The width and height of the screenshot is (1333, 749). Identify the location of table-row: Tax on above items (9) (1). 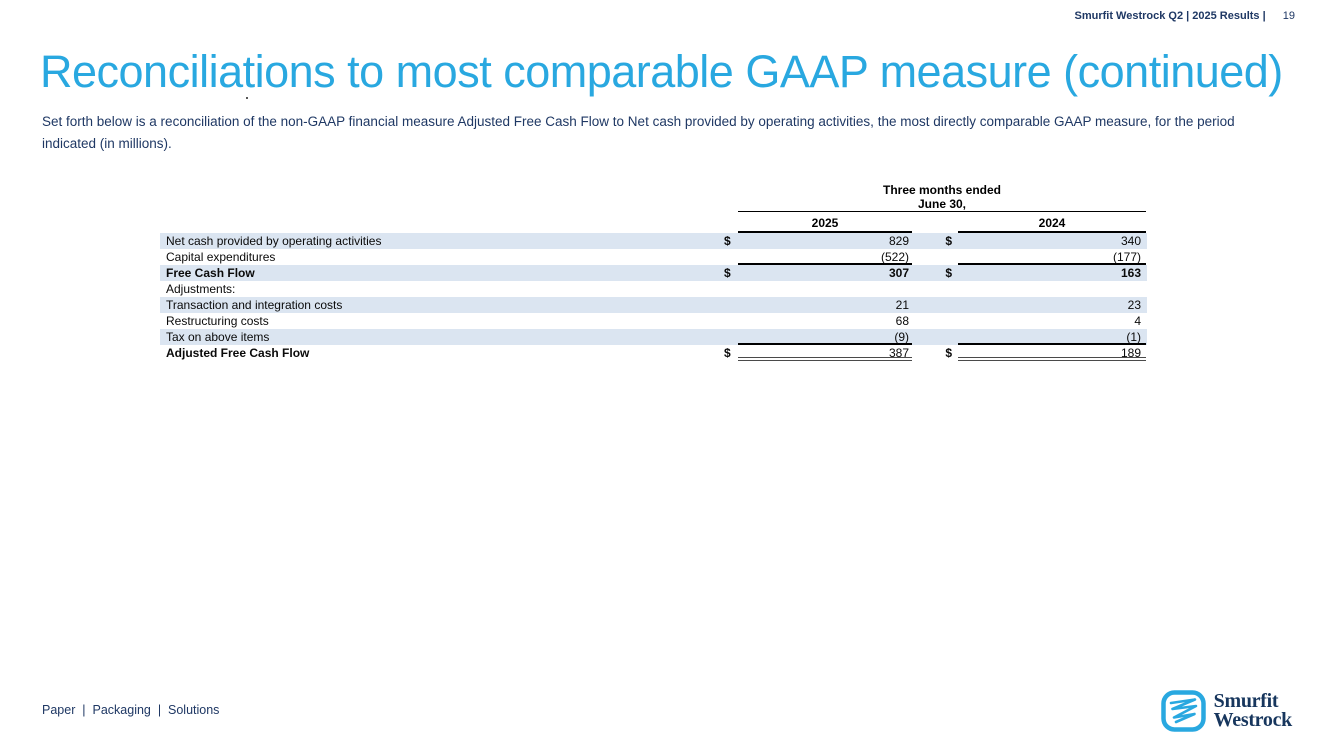
(653, 337).